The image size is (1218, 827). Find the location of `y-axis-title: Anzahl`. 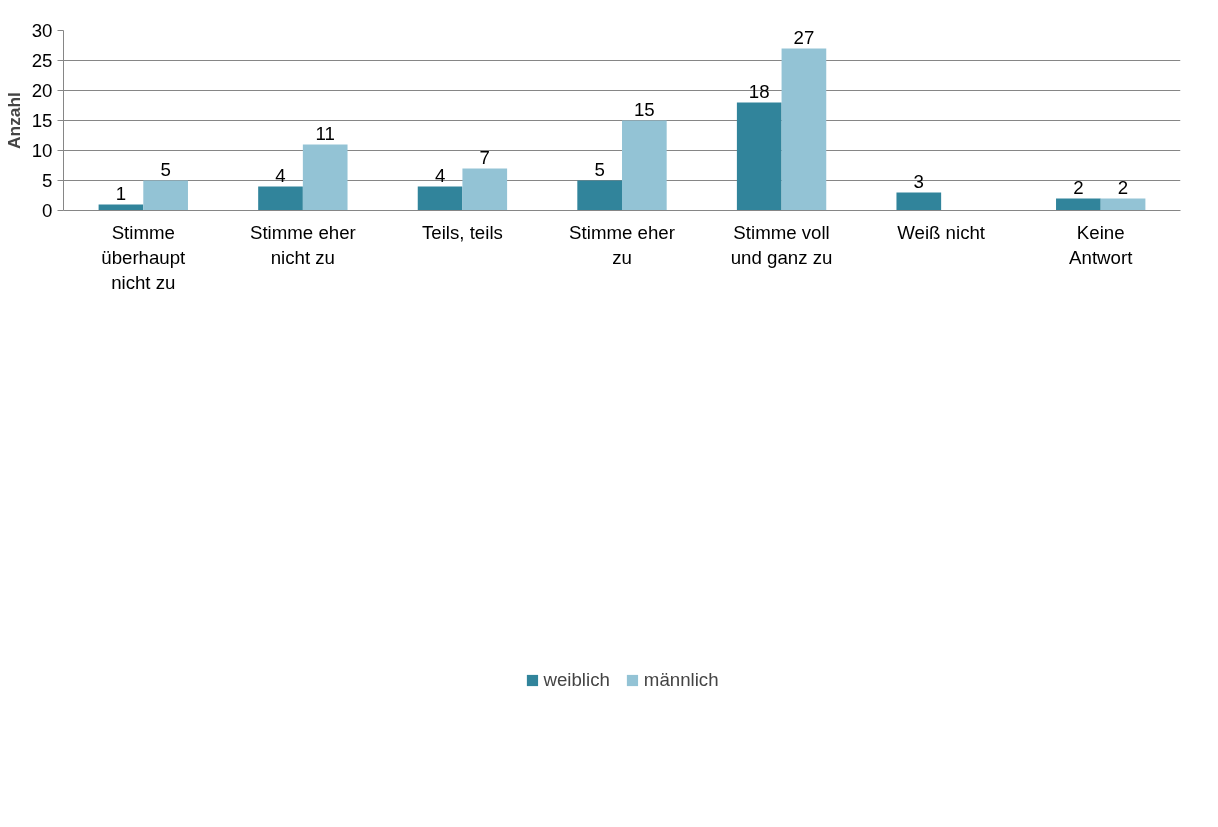

y-axis-title: Anzahl is located at coordinates (13, 120).